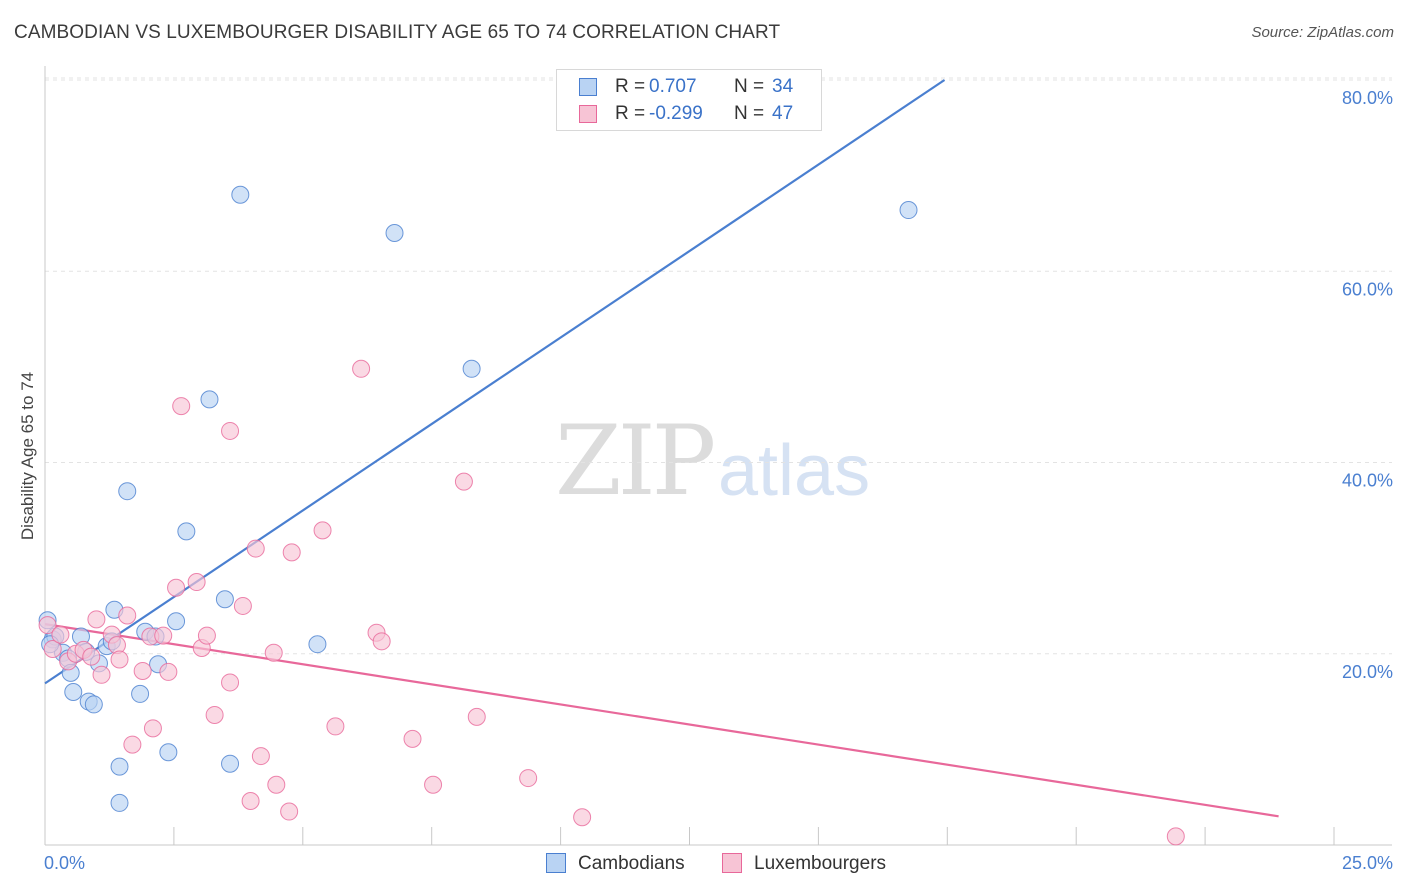 The height and width of the screenshot is (892, 1406). Describe the element at coordinates (1367, 289) in the screenshot. I see `y-tick-label: 60.0%` at that location.